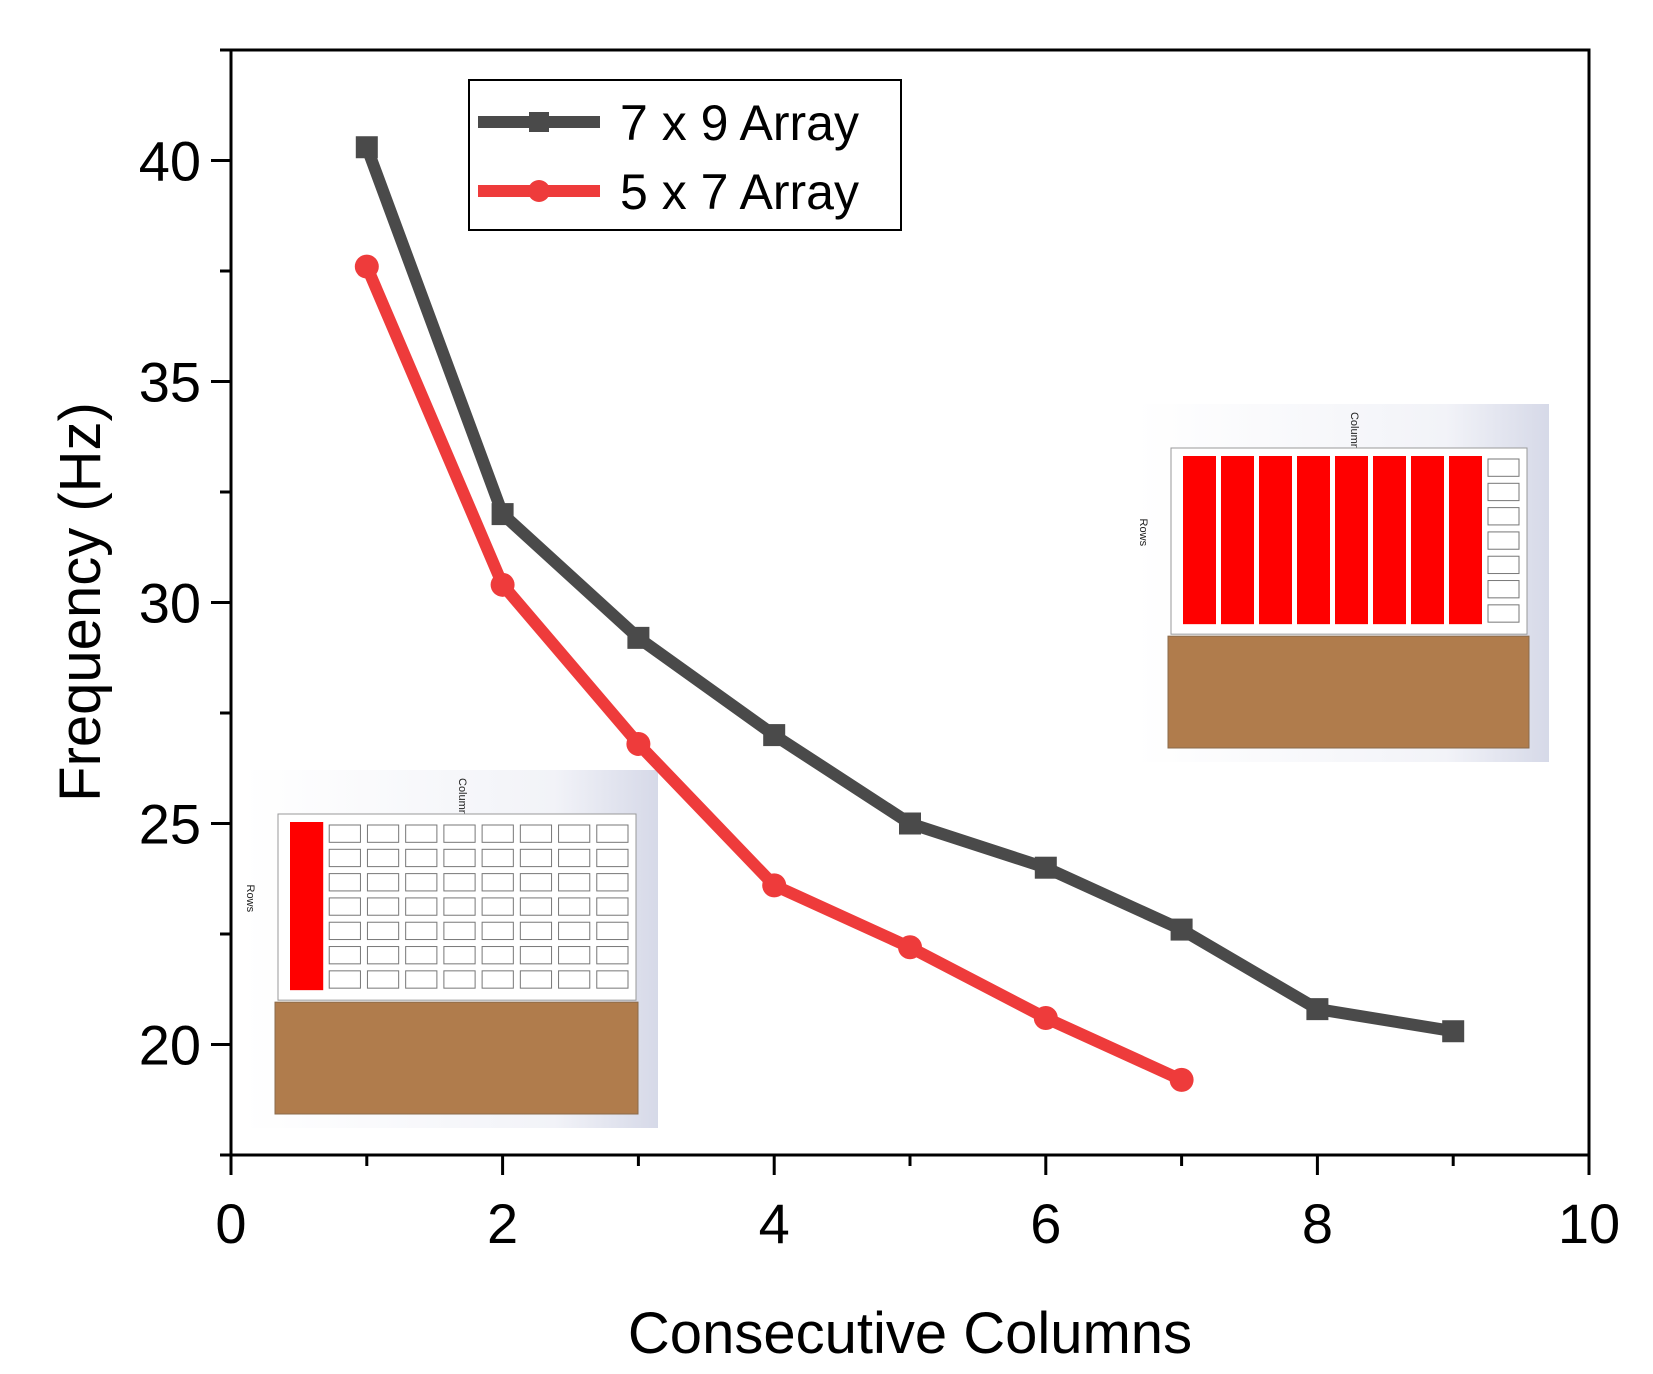  What do you see at coordinates (1589, 1223) in the screenshot?
I see `x-tick-label: 10` at bounding box center [1589, 1223].